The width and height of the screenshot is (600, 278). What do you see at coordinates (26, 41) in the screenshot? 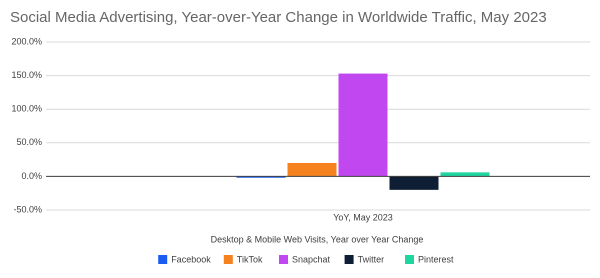
I see `y-tick-label: 200.0%` at bounding box center [26, 41].